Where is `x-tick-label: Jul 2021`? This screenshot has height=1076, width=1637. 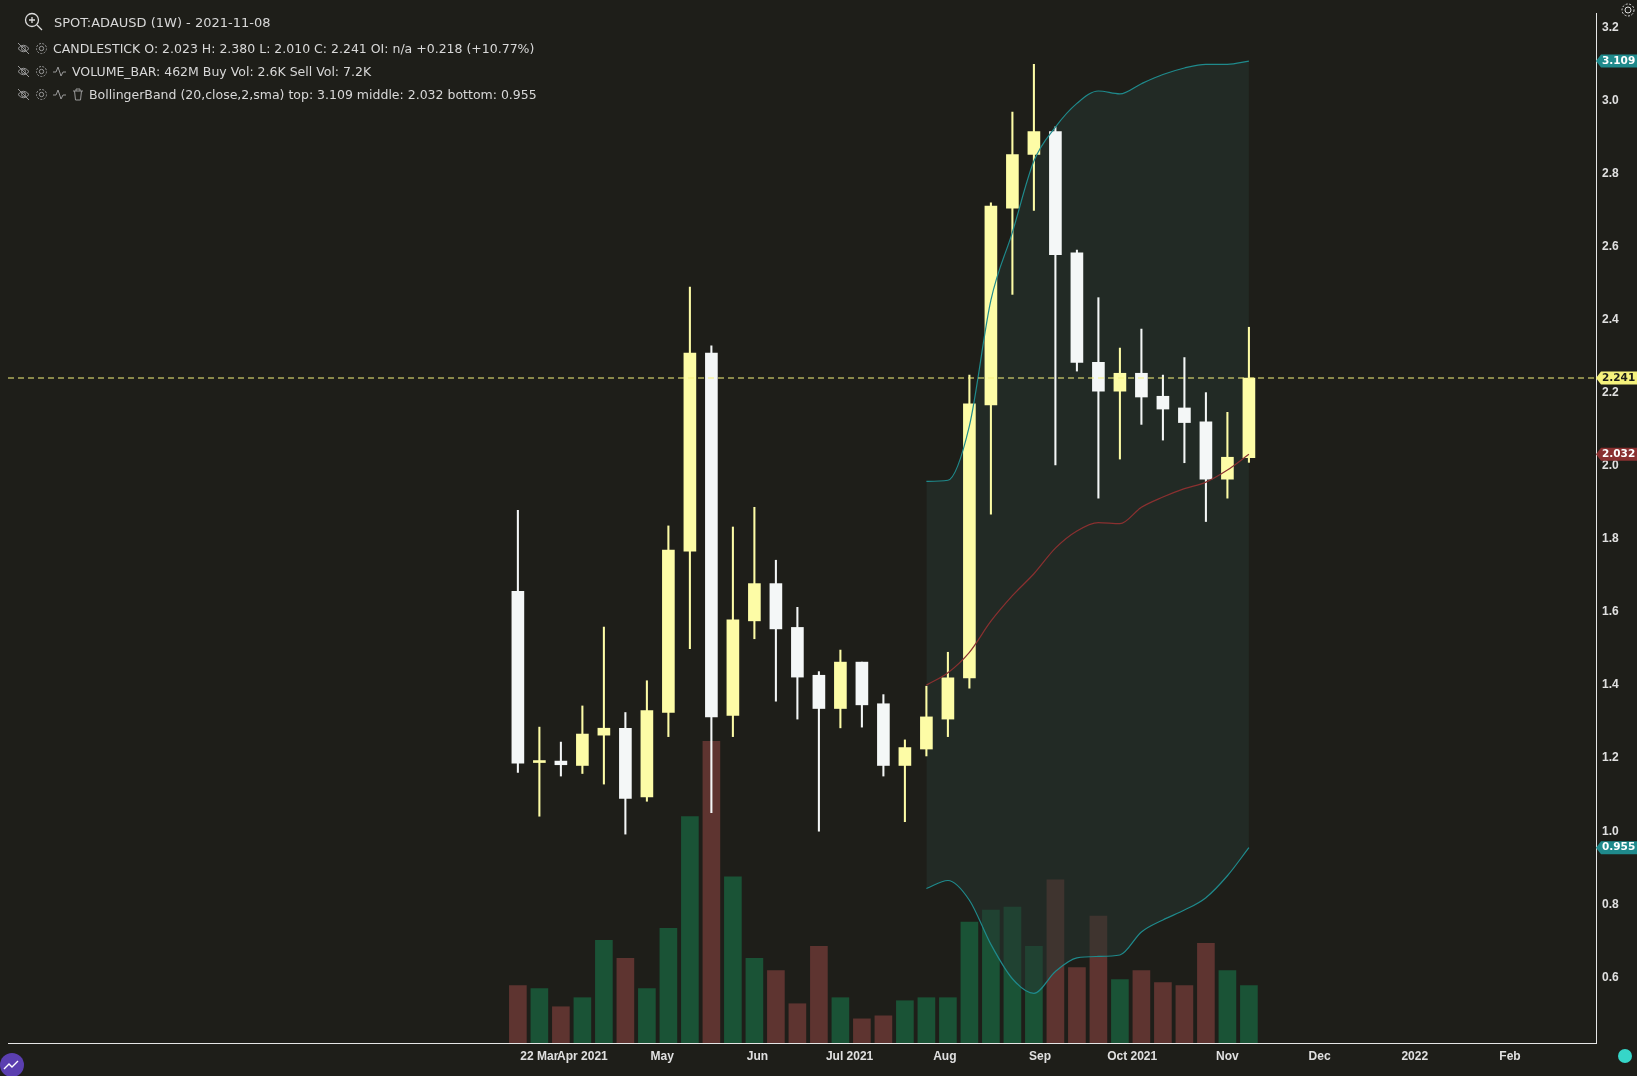
x-tick-label: Jul 2021 is located at coordinates (849, 1055).